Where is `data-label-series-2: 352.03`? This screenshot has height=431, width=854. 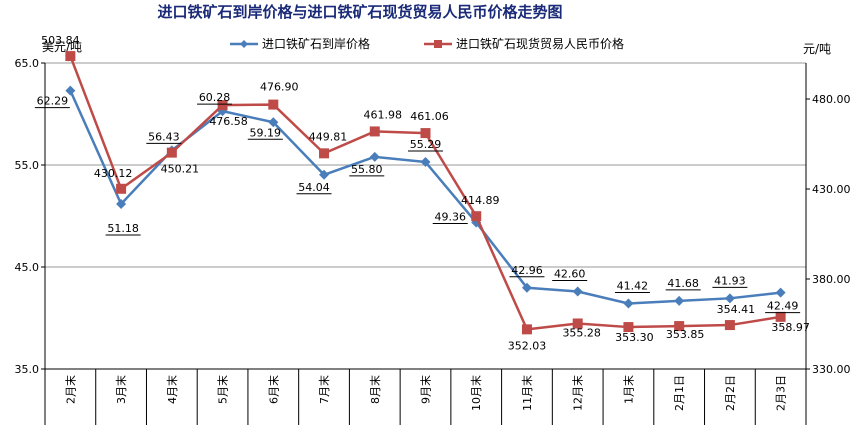
data-label-series-2: 352.03 is located at coordinates (527, 345).